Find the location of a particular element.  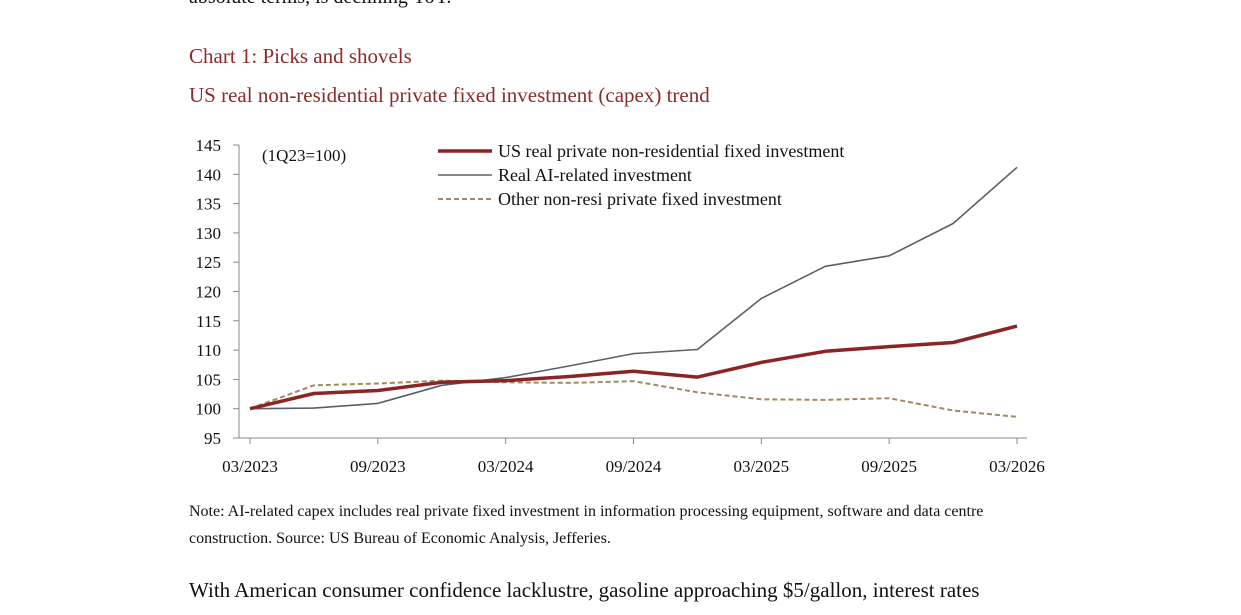

y-tick-label: 125 is located at coordinates (209, 262).